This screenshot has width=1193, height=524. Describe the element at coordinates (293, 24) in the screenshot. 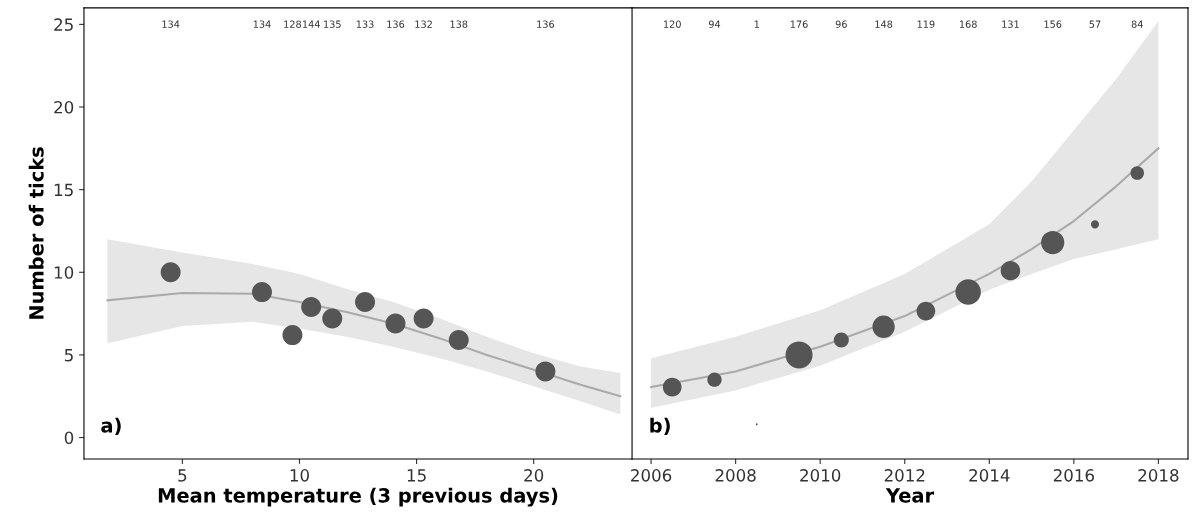

I see `annotation: 128` at that location.